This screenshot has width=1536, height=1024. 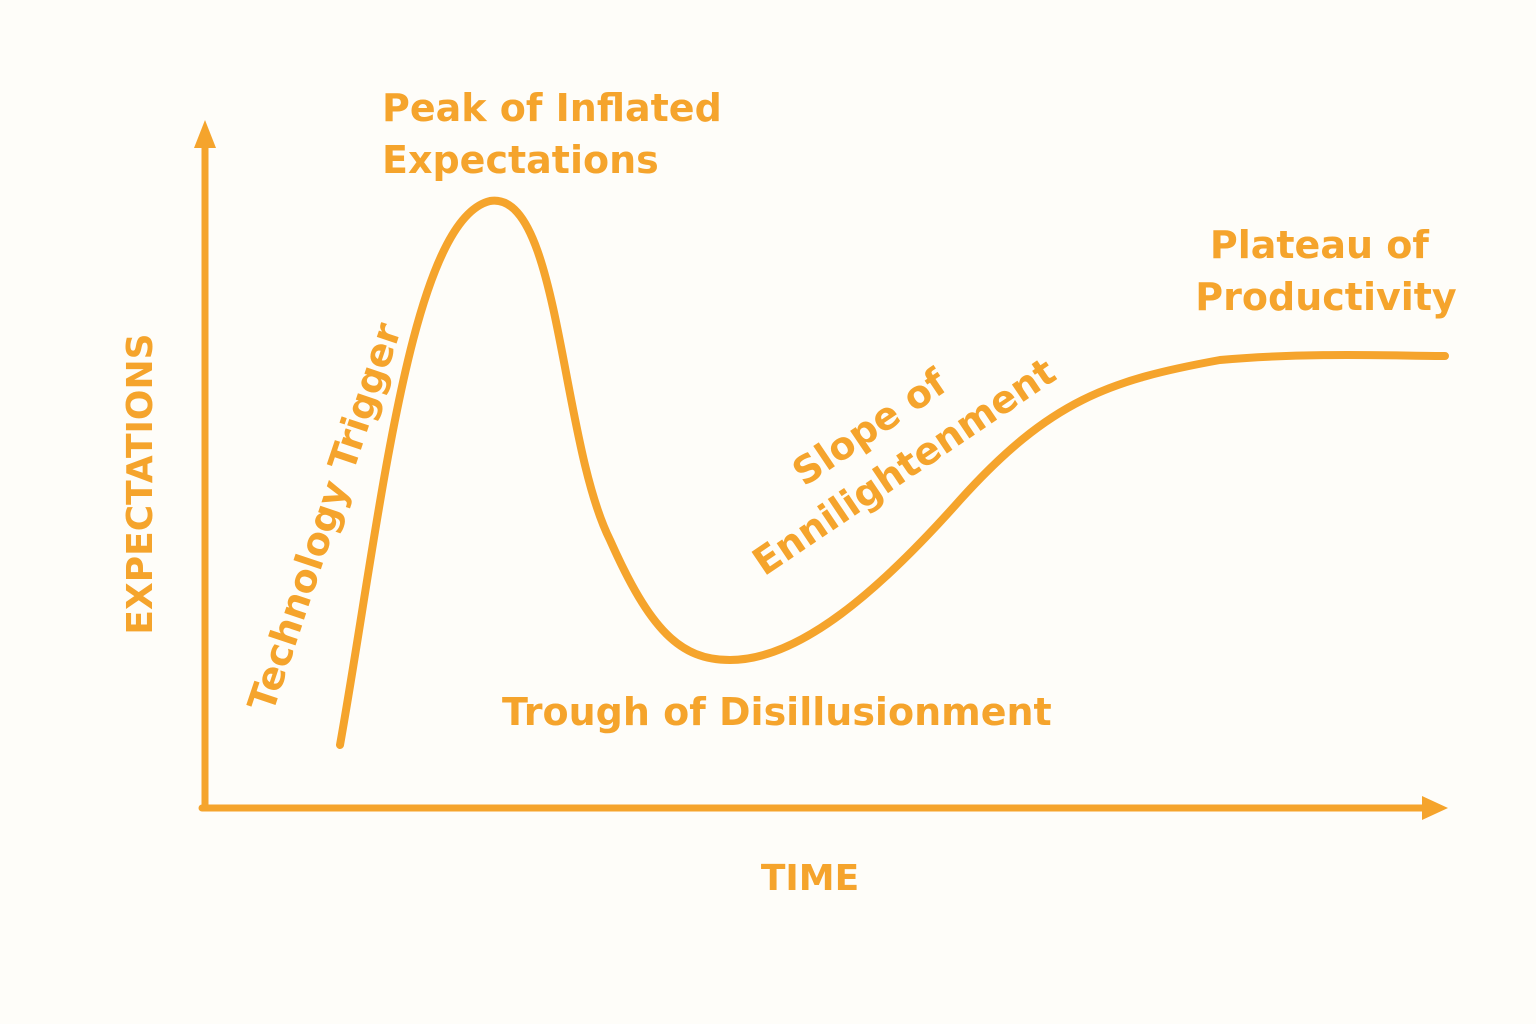 What do you see at coordinates (810, 878) in the screenshot?
I see `x-axis-label: TIME` at bounding box center [810, 878].